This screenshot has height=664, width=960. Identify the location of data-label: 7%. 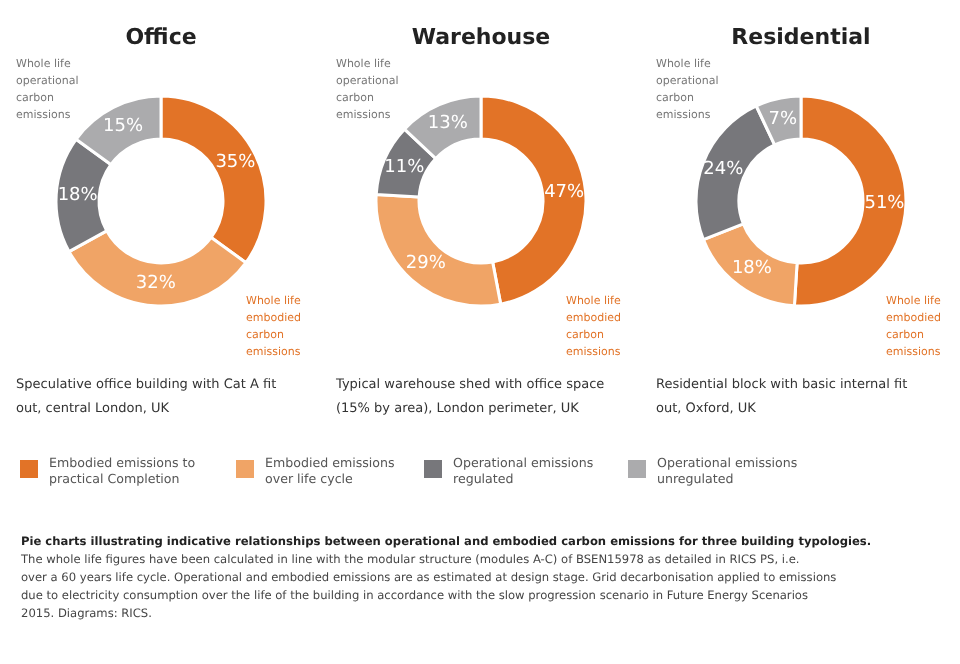
(783, 119).